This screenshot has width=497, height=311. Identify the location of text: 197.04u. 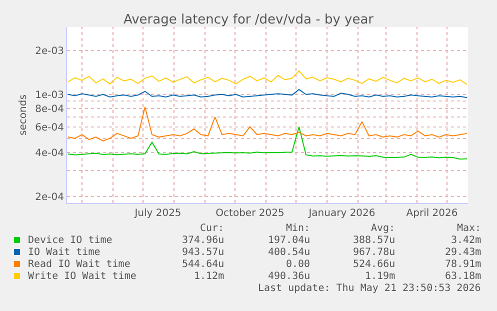
(289, 240).